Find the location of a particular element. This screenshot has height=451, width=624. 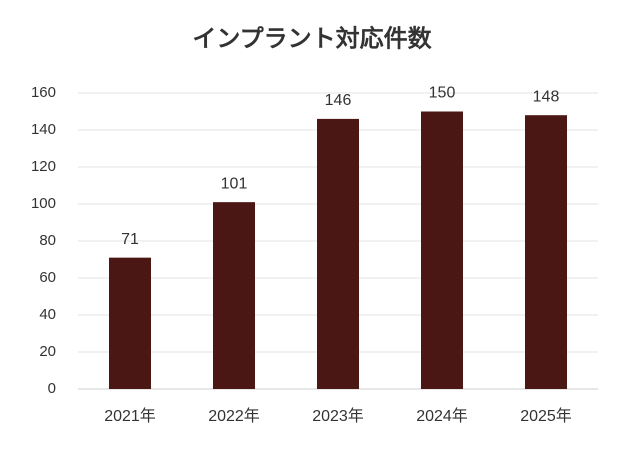

x-tick-label: 2025年 is located at coordinates (546, 416).